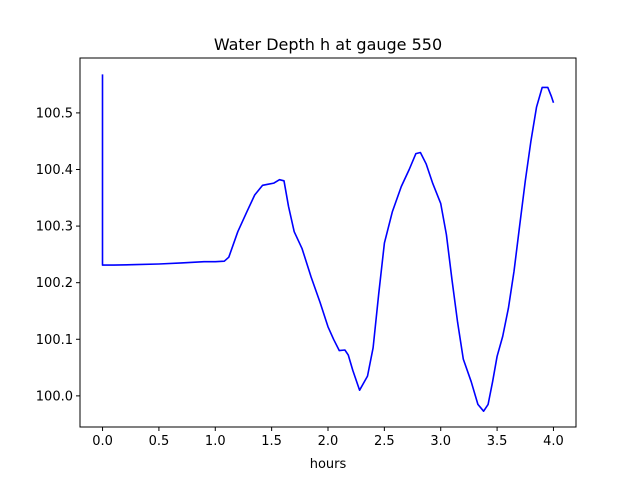 The height and width of the screenshot is (480, 640). What do you see at coordinates (54, 396) in the screenshot?
I see `y-tick-label: 100.0` at bounding box center [54, 396].